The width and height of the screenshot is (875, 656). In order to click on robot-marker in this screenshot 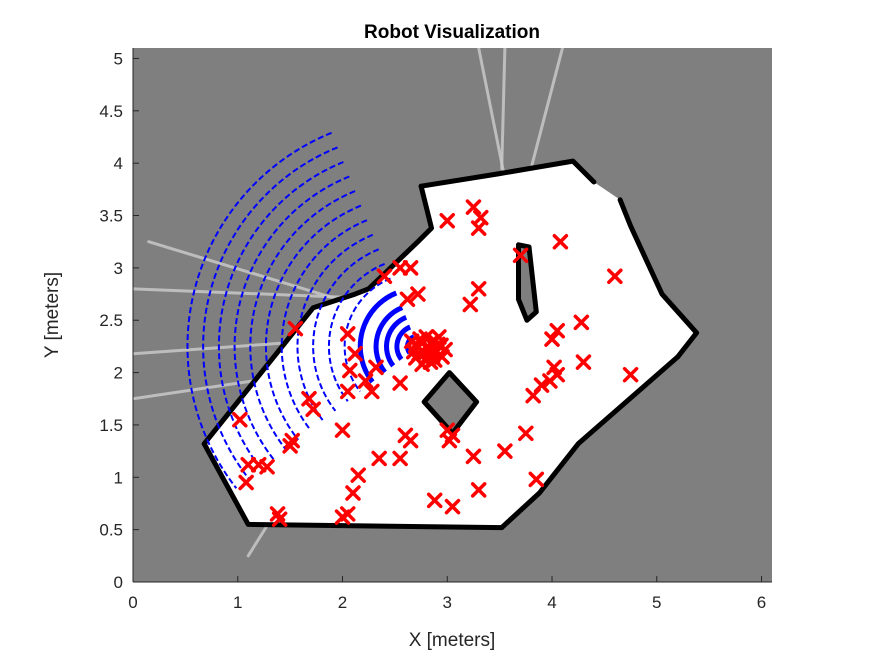, I will do `click(418, 346)`.